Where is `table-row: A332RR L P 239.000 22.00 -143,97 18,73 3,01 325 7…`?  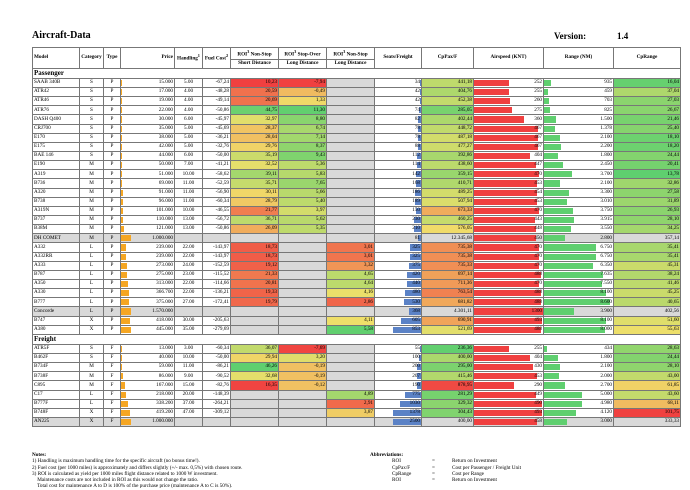 table-row: A332RR L P 239.000 22.00 -143,97 18,73 3,01 325 7… is located at coordinates (356, 256).